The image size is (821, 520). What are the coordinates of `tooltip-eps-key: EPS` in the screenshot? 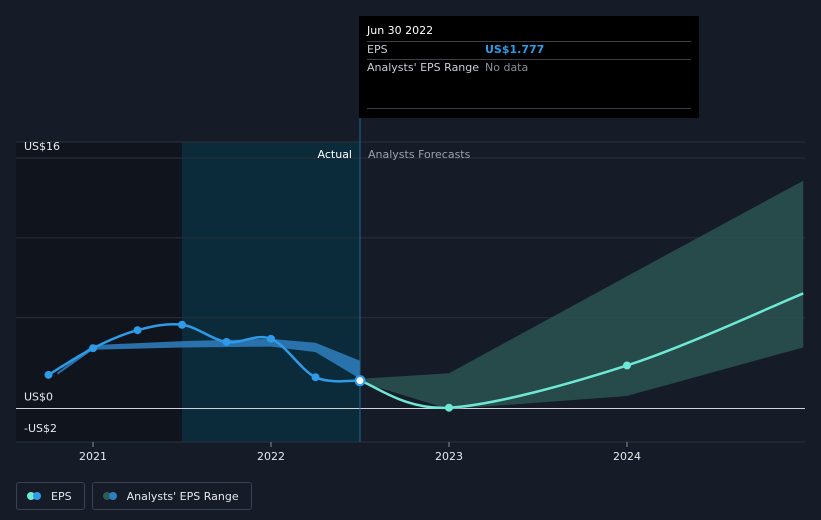 It's located at (377, 49).